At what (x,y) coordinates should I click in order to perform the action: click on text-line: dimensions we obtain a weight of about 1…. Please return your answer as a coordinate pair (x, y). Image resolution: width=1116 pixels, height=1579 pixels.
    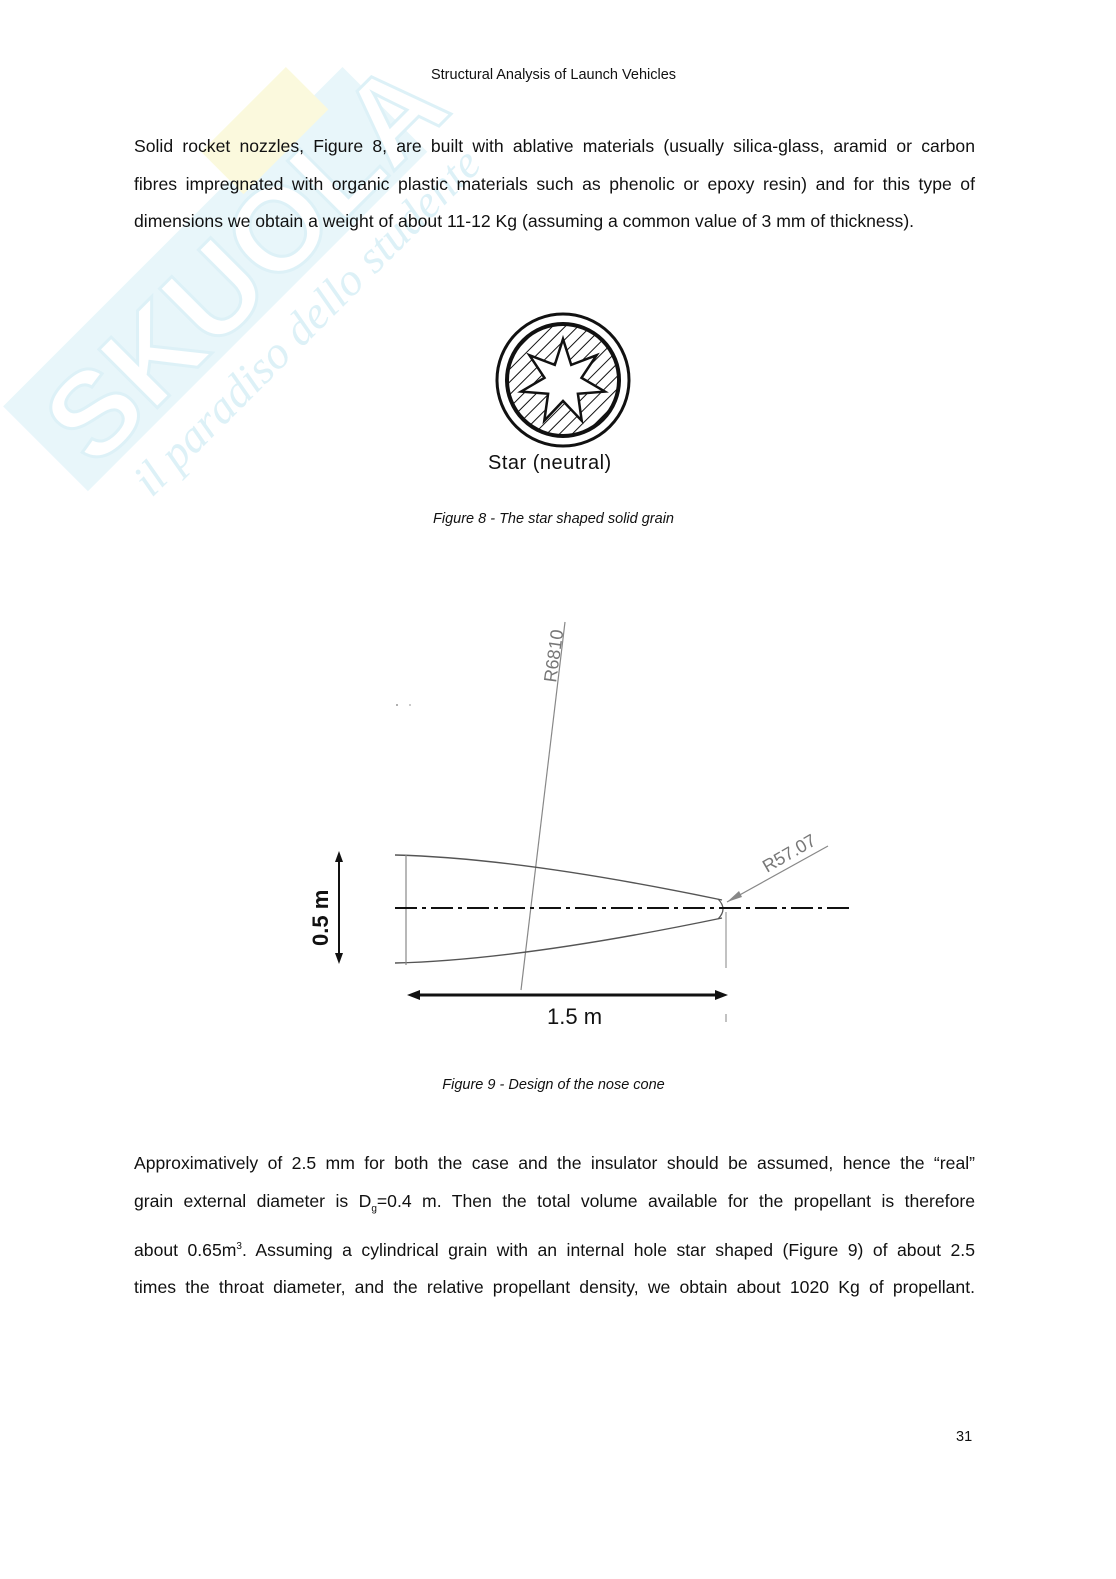
    Looking at the image, I should click on (524, 221).